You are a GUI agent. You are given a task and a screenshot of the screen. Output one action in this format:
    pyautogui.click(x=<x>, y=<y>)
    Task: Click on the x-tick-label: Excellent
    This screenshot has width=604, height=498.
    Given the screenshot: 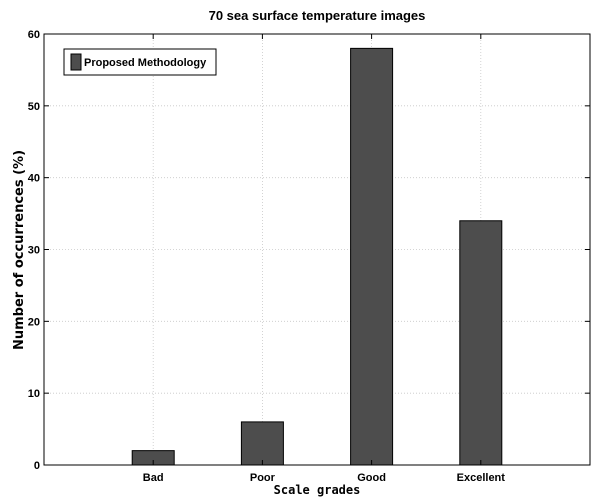 What is the action you would take?
    pyautogui.click(x=481, y=478)
    